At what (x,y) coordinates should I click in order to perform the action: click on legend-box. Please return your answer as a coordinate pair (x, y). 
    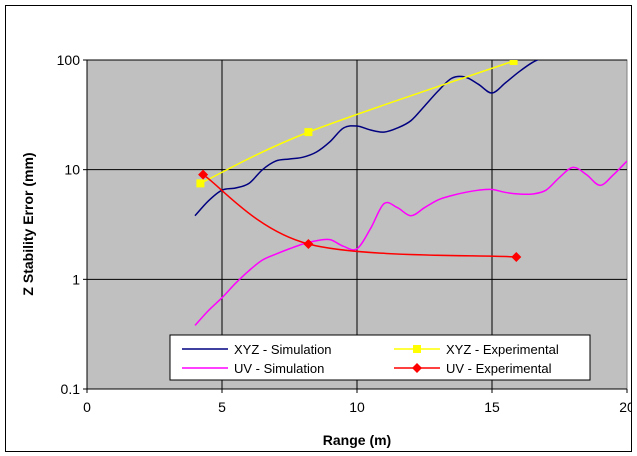
    Looking at the image, I should click on (380, 357).